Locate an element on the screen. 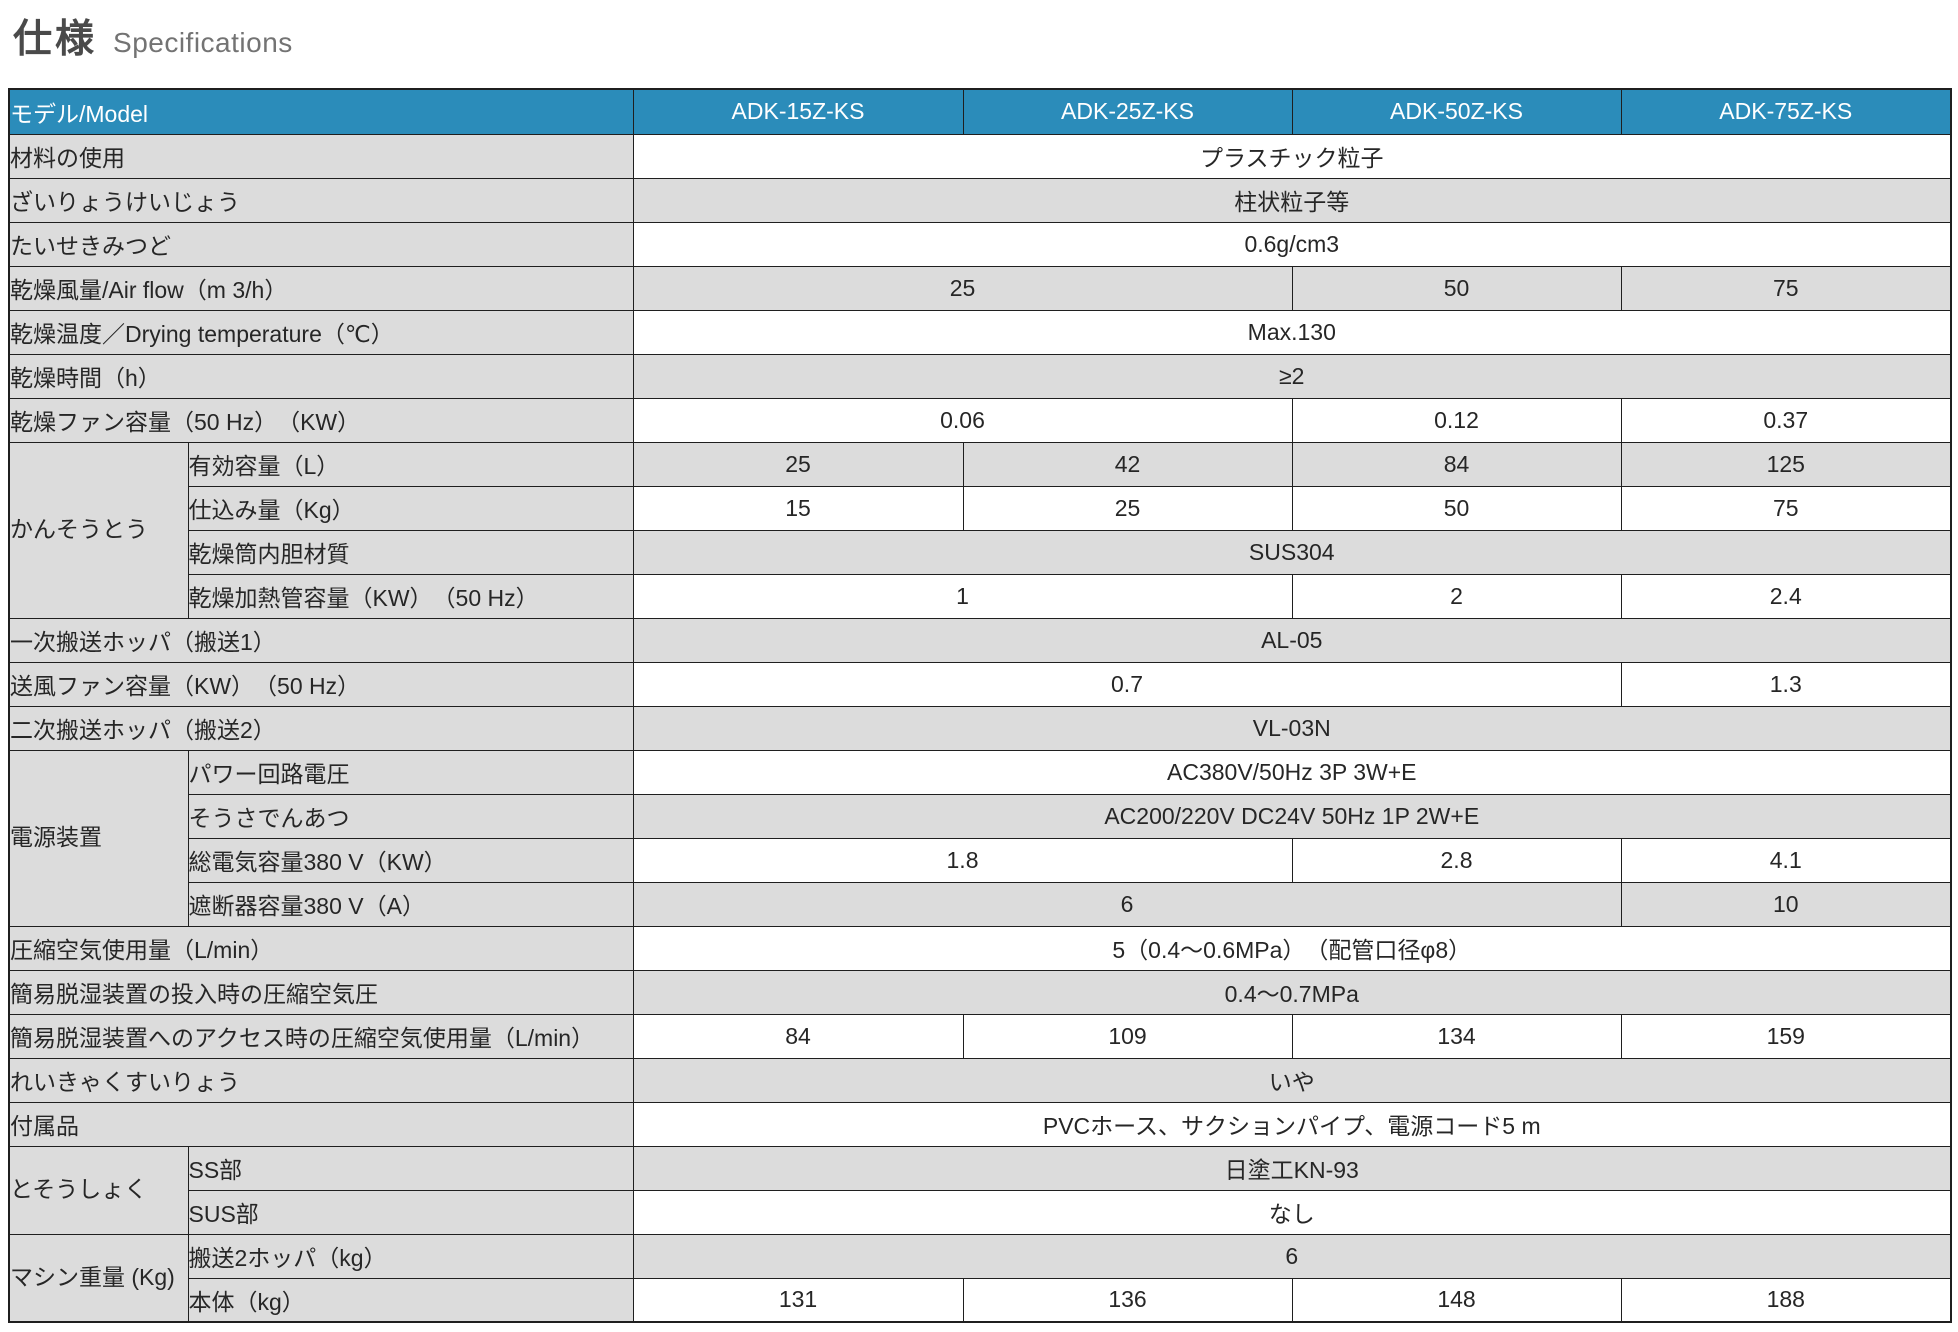 This screenshot has height=1332, width=1958. row-label-cell: 本体（kg） is located at coordinates (410, 1300).